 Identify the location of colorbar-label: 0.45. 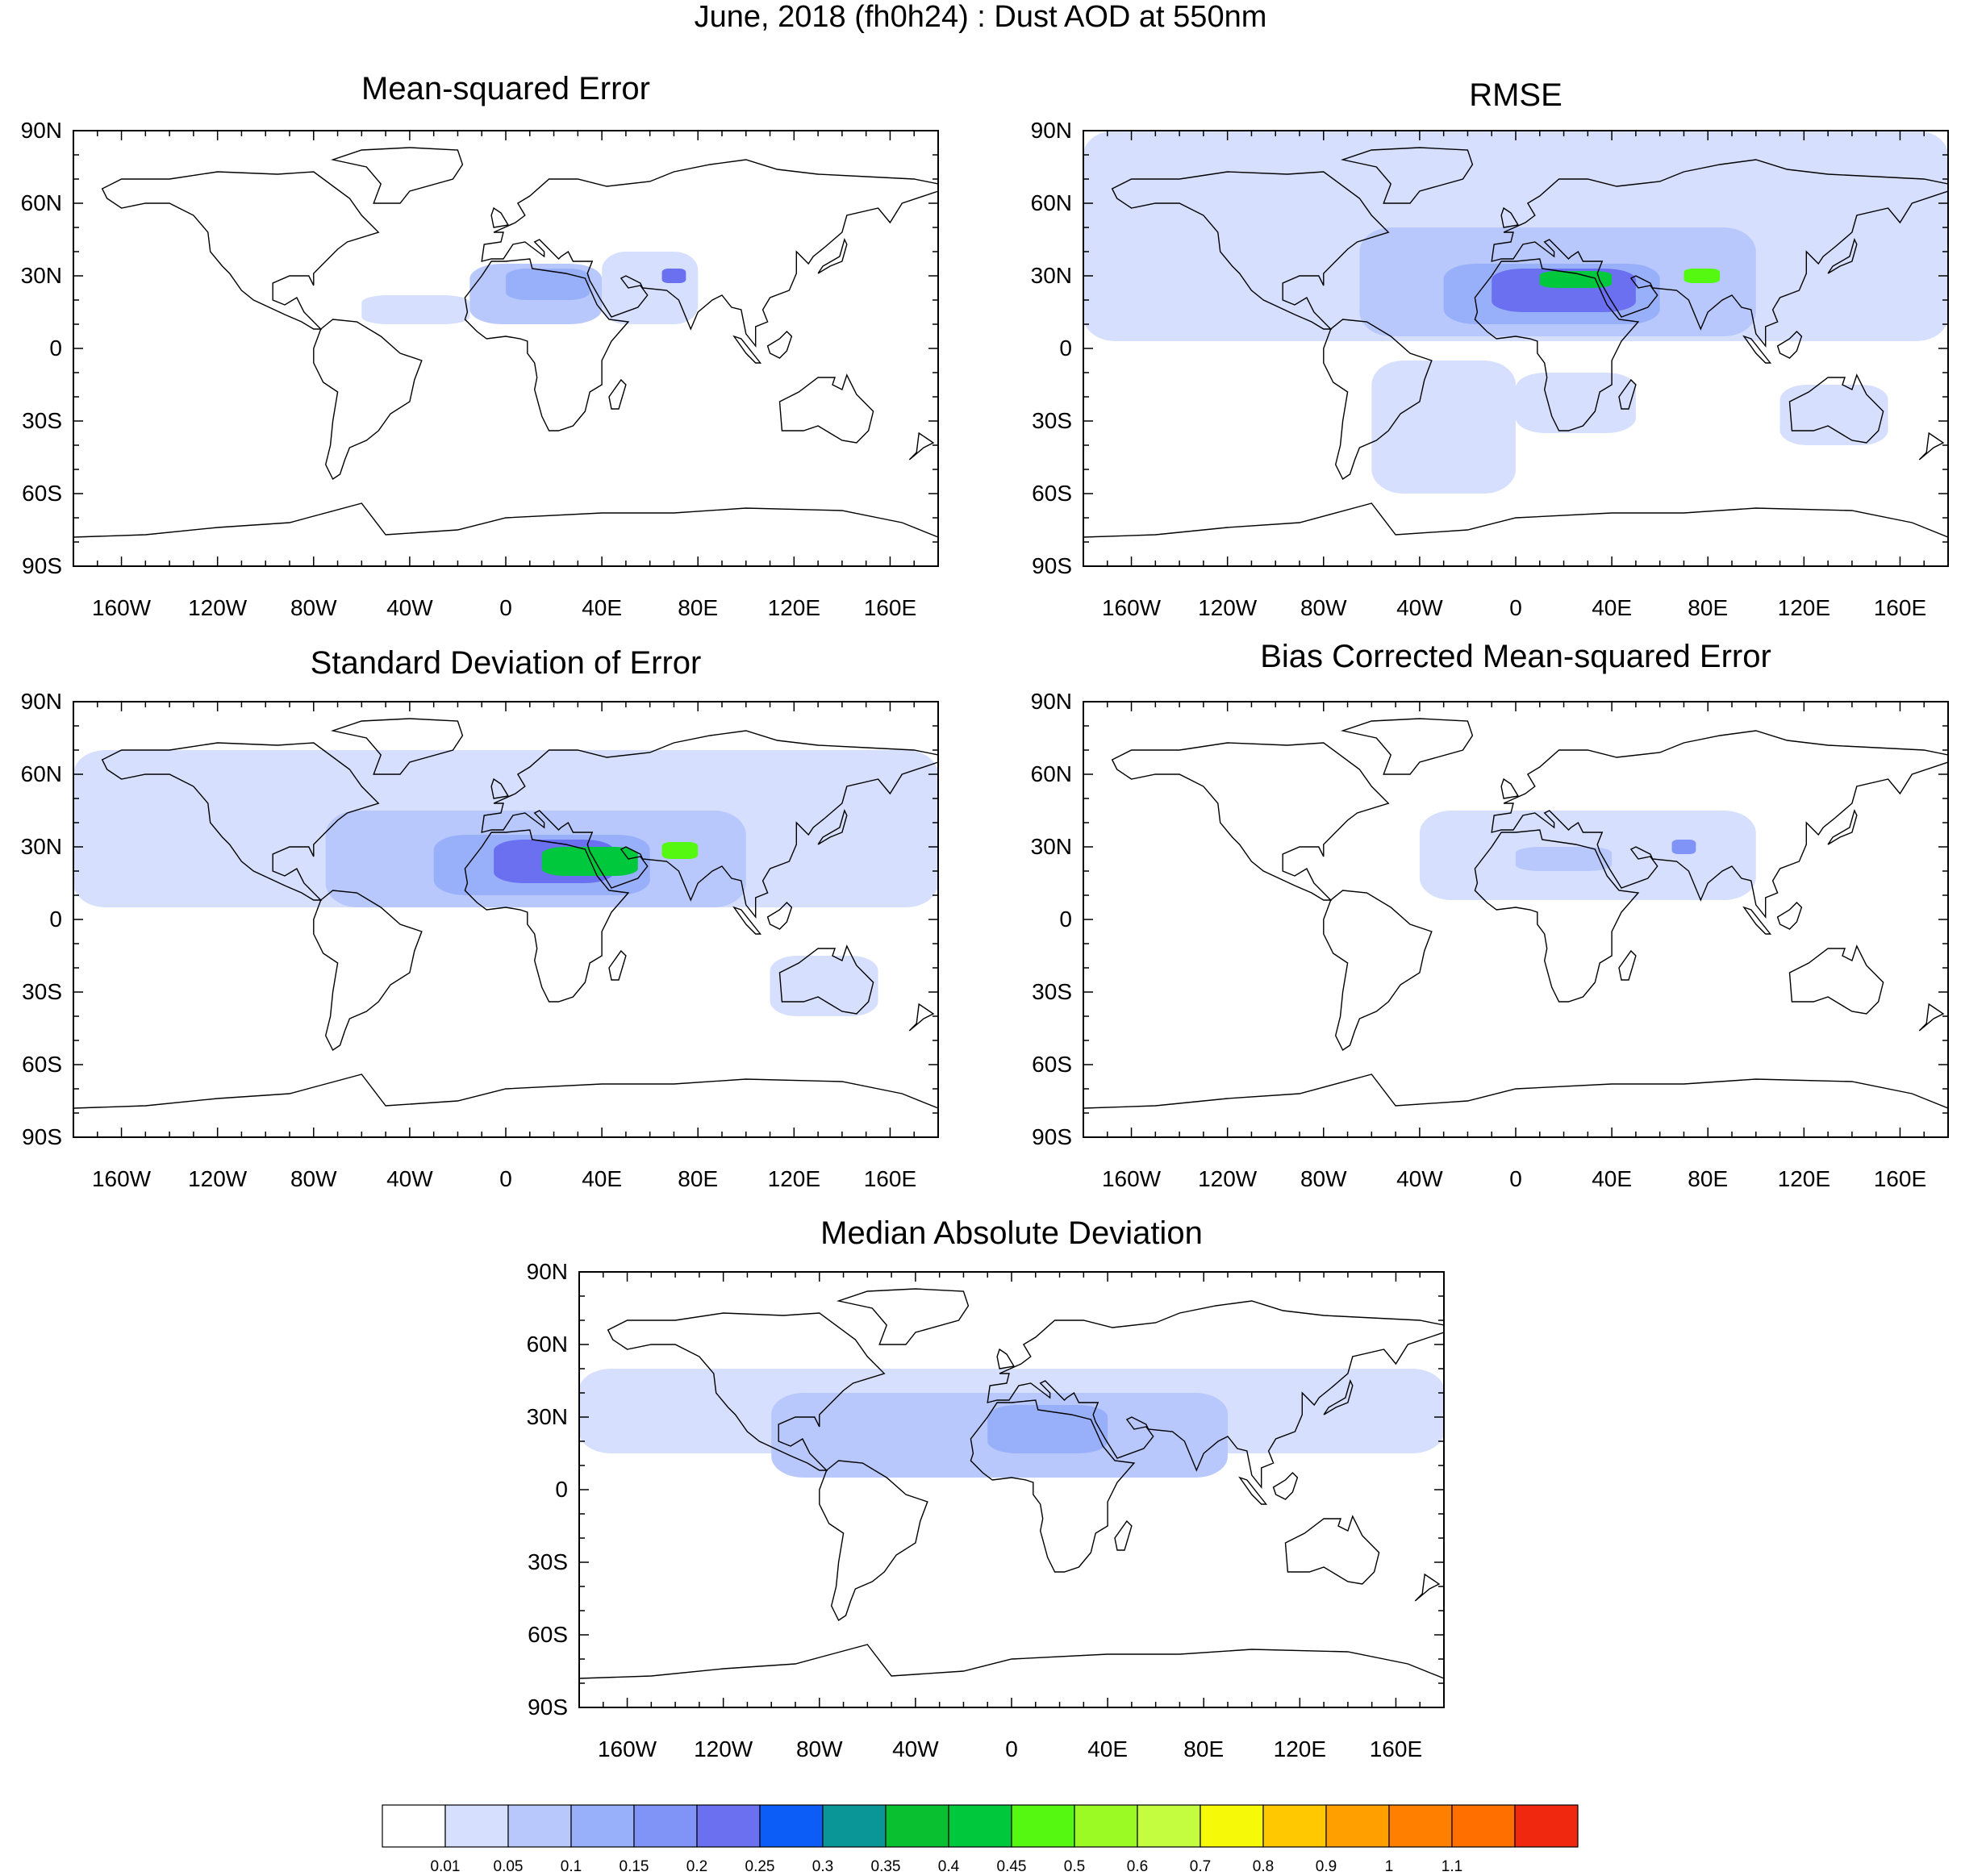
(1011, 1866).